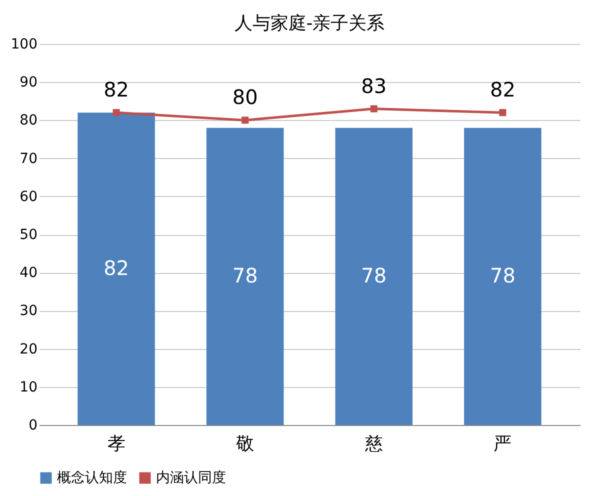 The image size is (600, 496). What do you see at coordinates (29, 349) in the screenshot?
I see `y-tick-label: 20` at bounding box center [29, 349].